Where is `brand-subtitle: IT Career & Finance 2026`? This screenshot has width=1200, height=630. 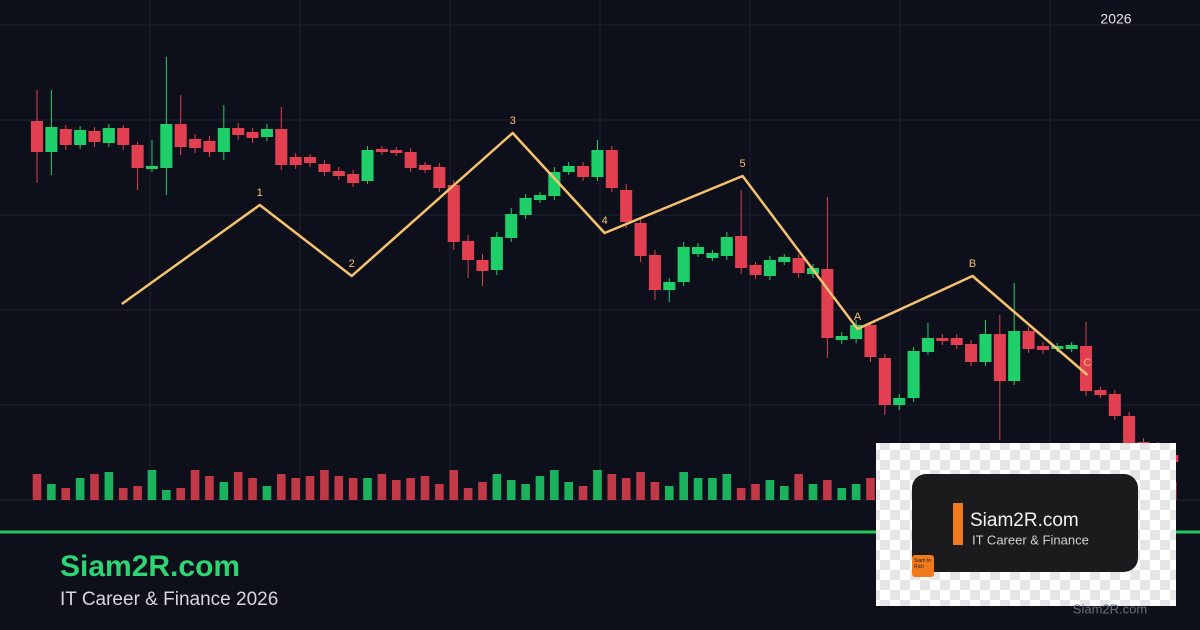
brand-subtitle: IT Career & Finance 2026 is located at coordinates (169, 599).